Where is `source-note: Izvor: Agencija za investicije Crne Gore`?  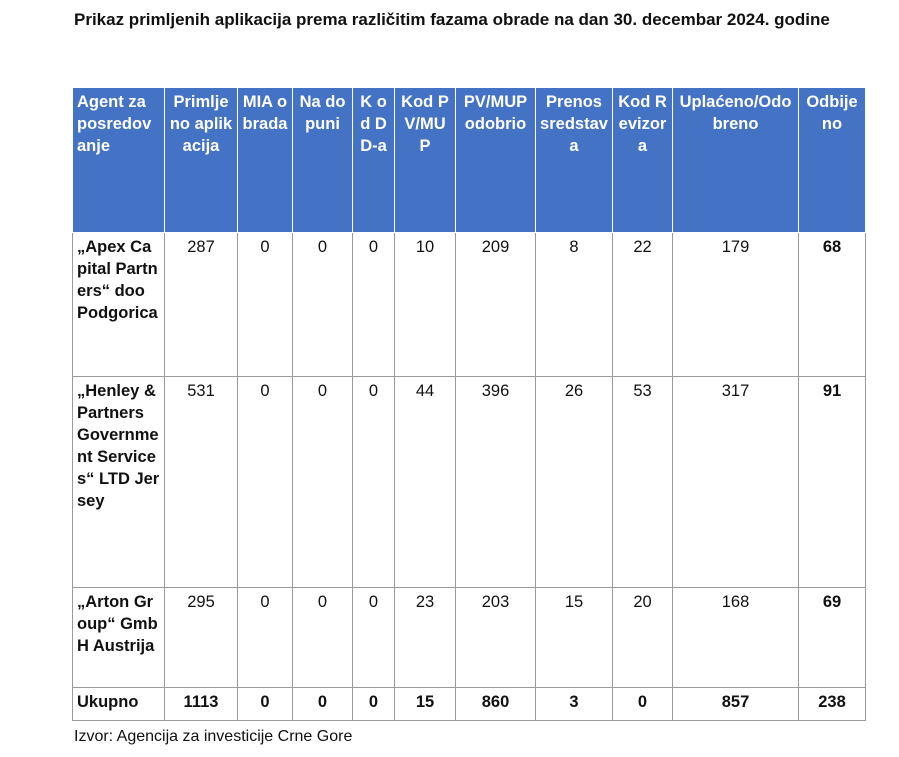 source-note: Izvor: Agencija za investicije Crne Gore is located at coordinates (213, 736).